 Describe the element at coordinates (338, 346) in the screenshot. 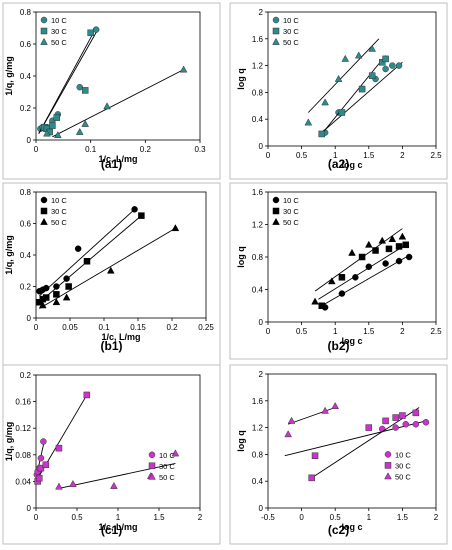

I see `panel-caption: (b2)` at that location.